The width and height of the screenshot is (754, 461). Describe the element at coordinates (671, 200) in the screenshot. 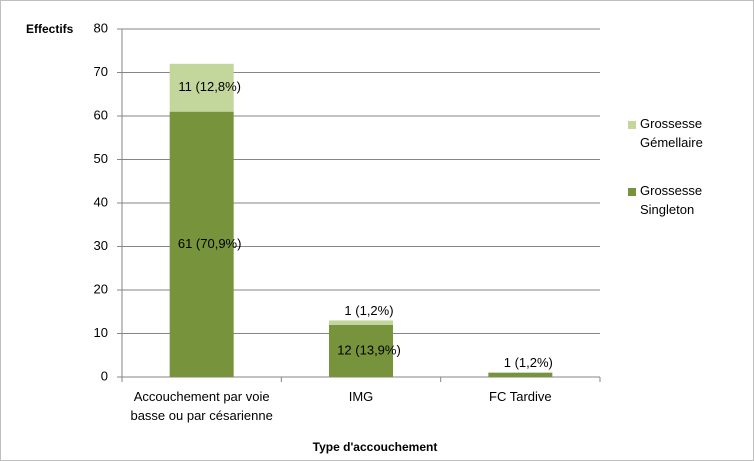

I see `legend-label: Grossesse Singleton` at that location.